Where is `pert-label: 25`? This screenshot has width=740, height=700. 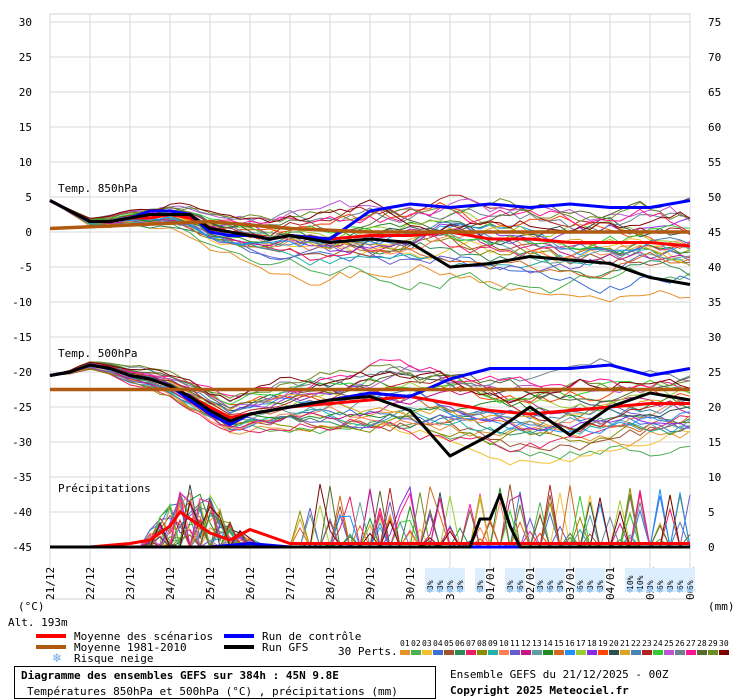
pert-label: 25 is located at coordinates (669, 643).